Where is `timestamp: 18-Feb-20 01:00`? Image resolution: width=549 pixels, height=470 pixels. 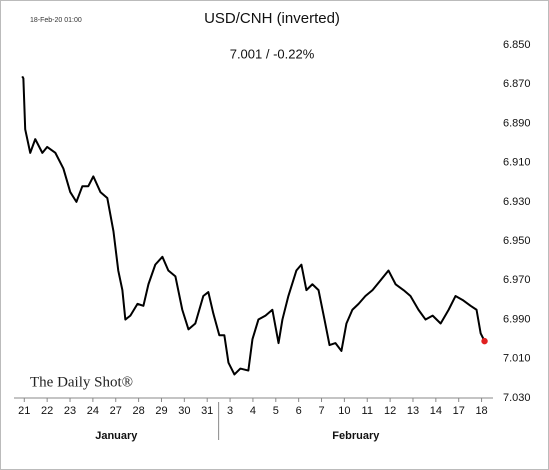 timestamp: 18-Feb-20 01:00 is located at coordinates (56, 20).